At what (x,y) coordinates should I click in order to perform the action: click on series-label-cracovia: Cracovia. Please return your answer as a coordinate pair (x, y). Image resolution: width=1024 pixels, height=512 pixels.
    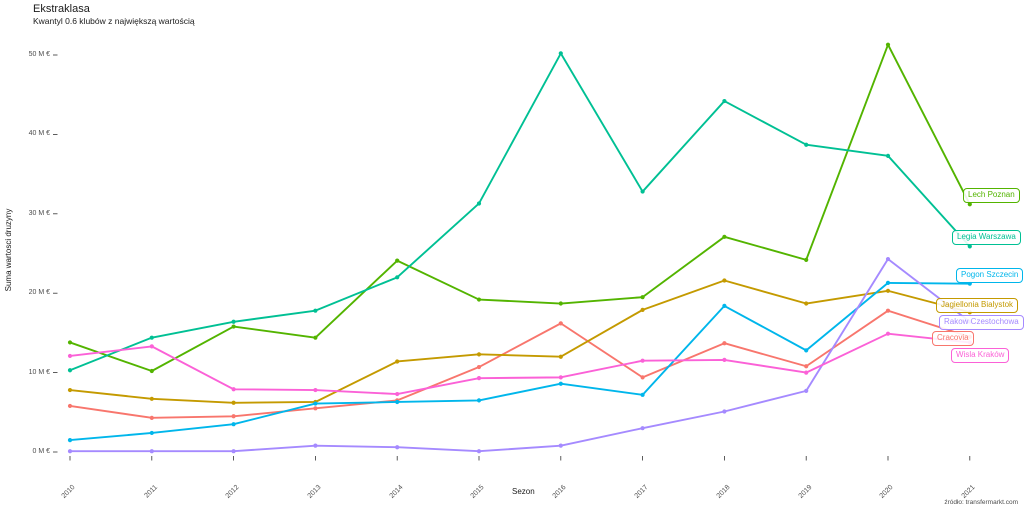
    Looking at the image, I should click on (953, 338).